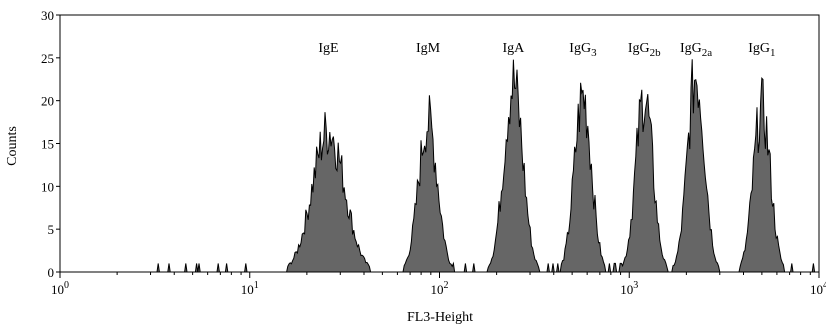 Image resolution: width=826 pixels, height=326 pixels. Describe the element at coordinates (440, 317) in the screenshot. I see `x-axis-label: FL3-Height` at that location.